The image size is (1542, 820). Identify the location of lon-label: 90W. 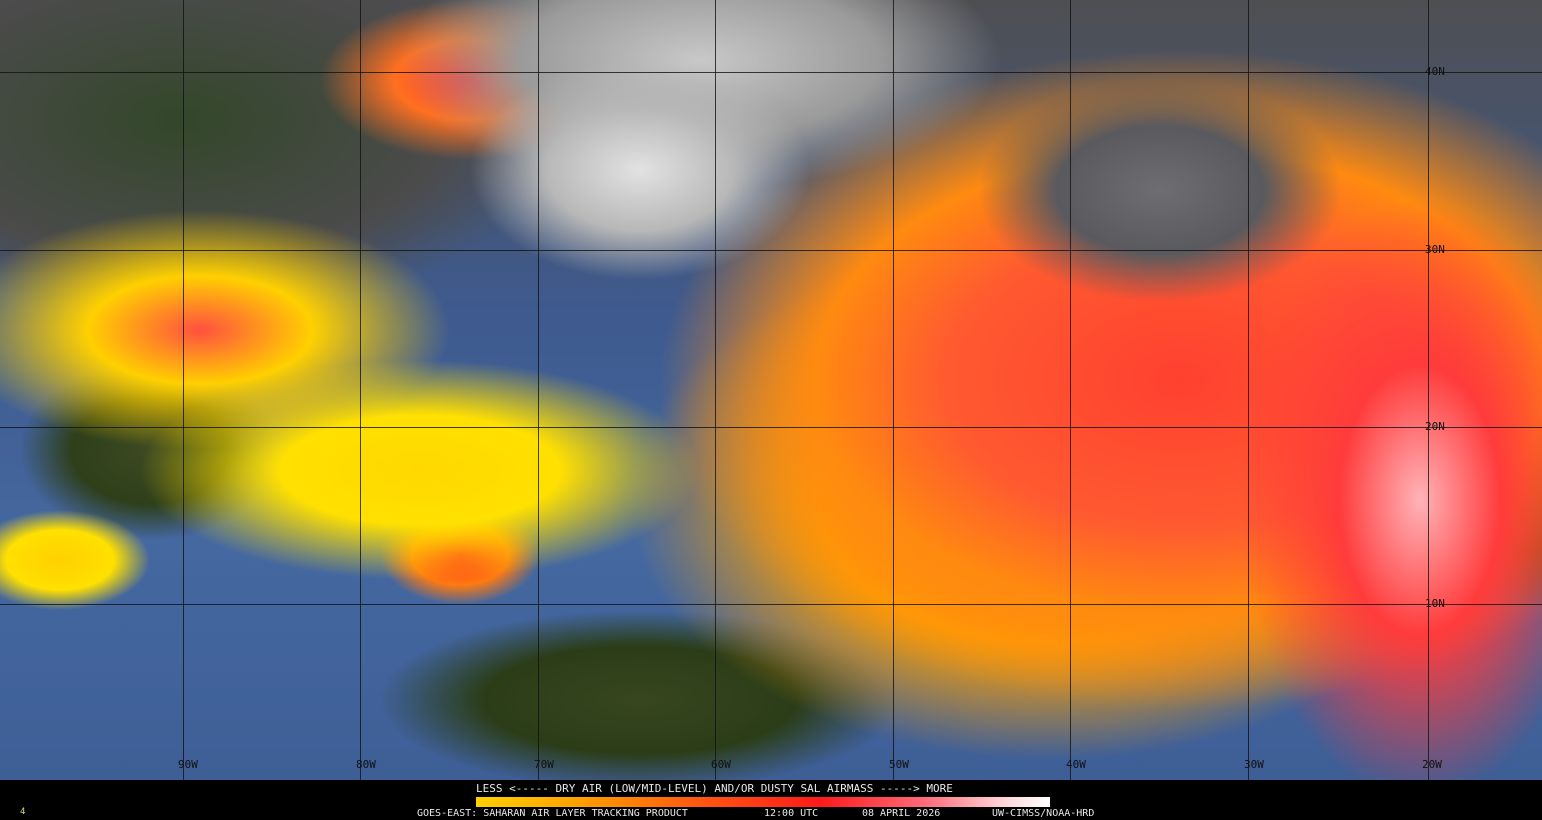
(188, 764).